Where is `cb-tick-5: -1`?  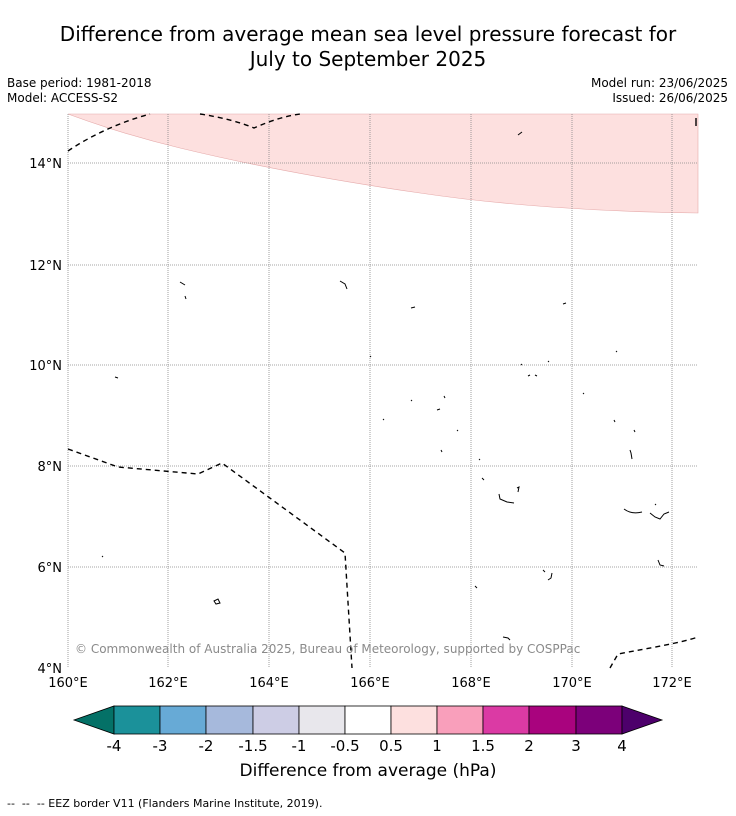 cb-tick-5: -1 is located at coordinates (299, 746).